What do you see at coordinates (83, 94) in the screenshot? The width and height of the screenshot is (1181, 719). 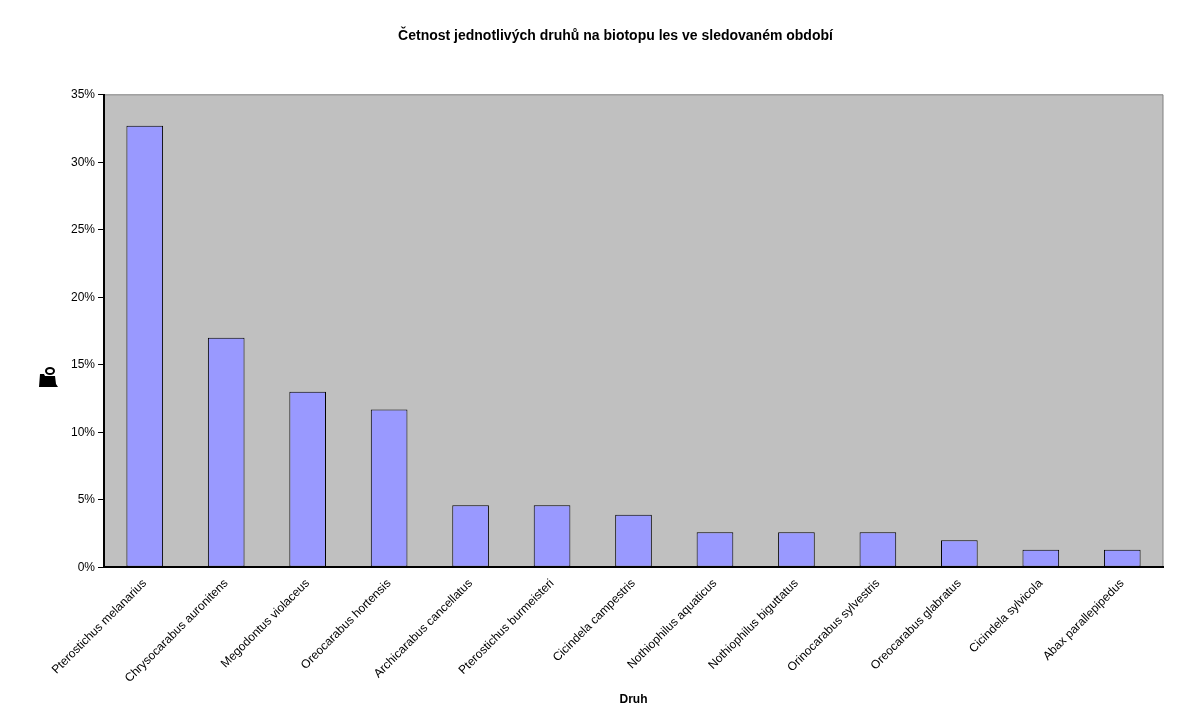 I see `y-tick-label: 35%` at bounding box center [83, 94].